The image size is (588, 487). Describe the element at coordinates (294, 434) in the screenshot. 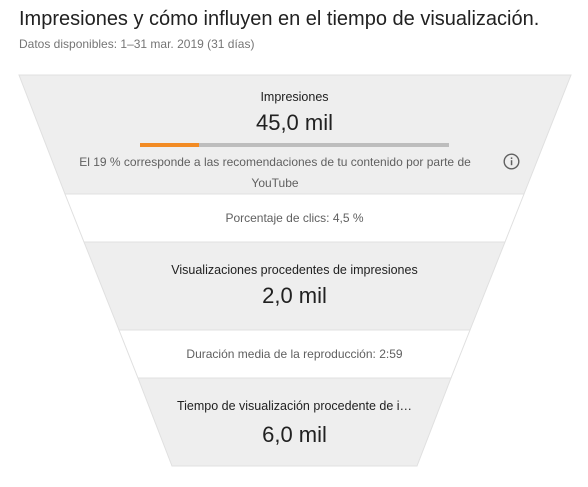

I see `watch-time-value: 6,0 mil` at that location.